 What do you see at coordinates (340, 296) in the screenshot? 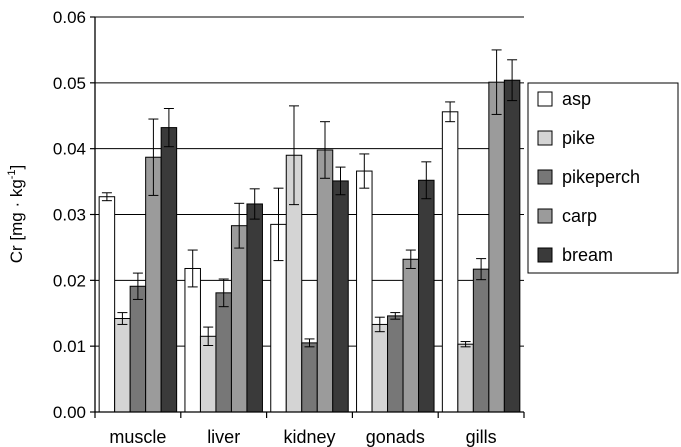
I see `bar-bream-kidney` at bounding box center [340, 296].